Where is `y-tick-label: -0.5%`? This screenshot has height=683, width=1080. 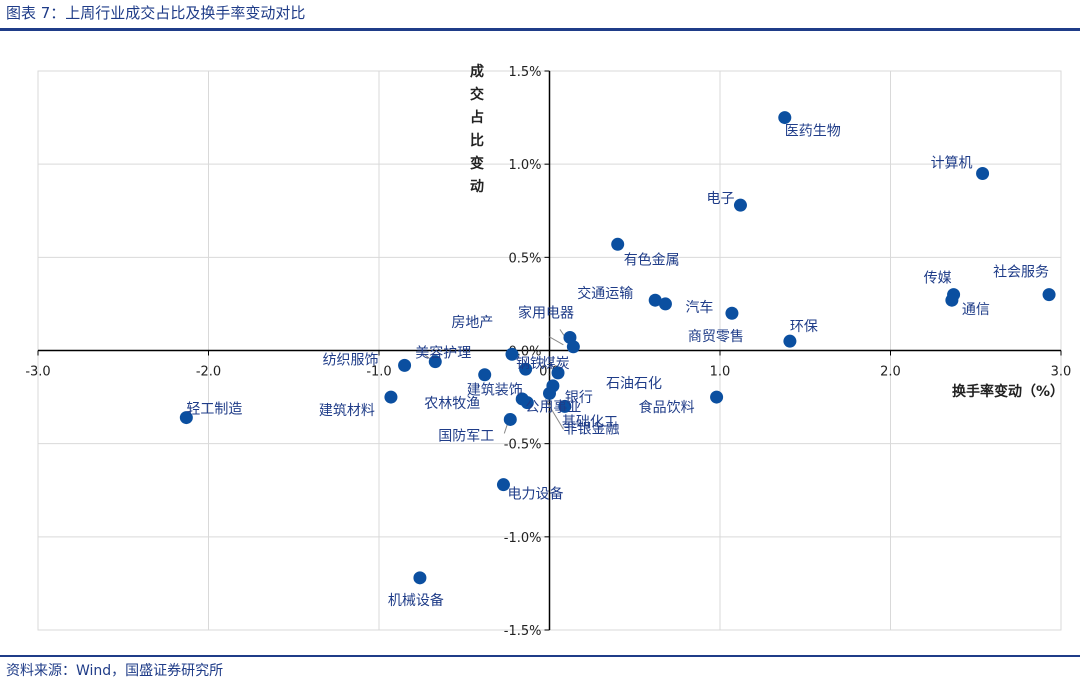 y-tick-label: -0.5% is located at coordinates (523, 445).